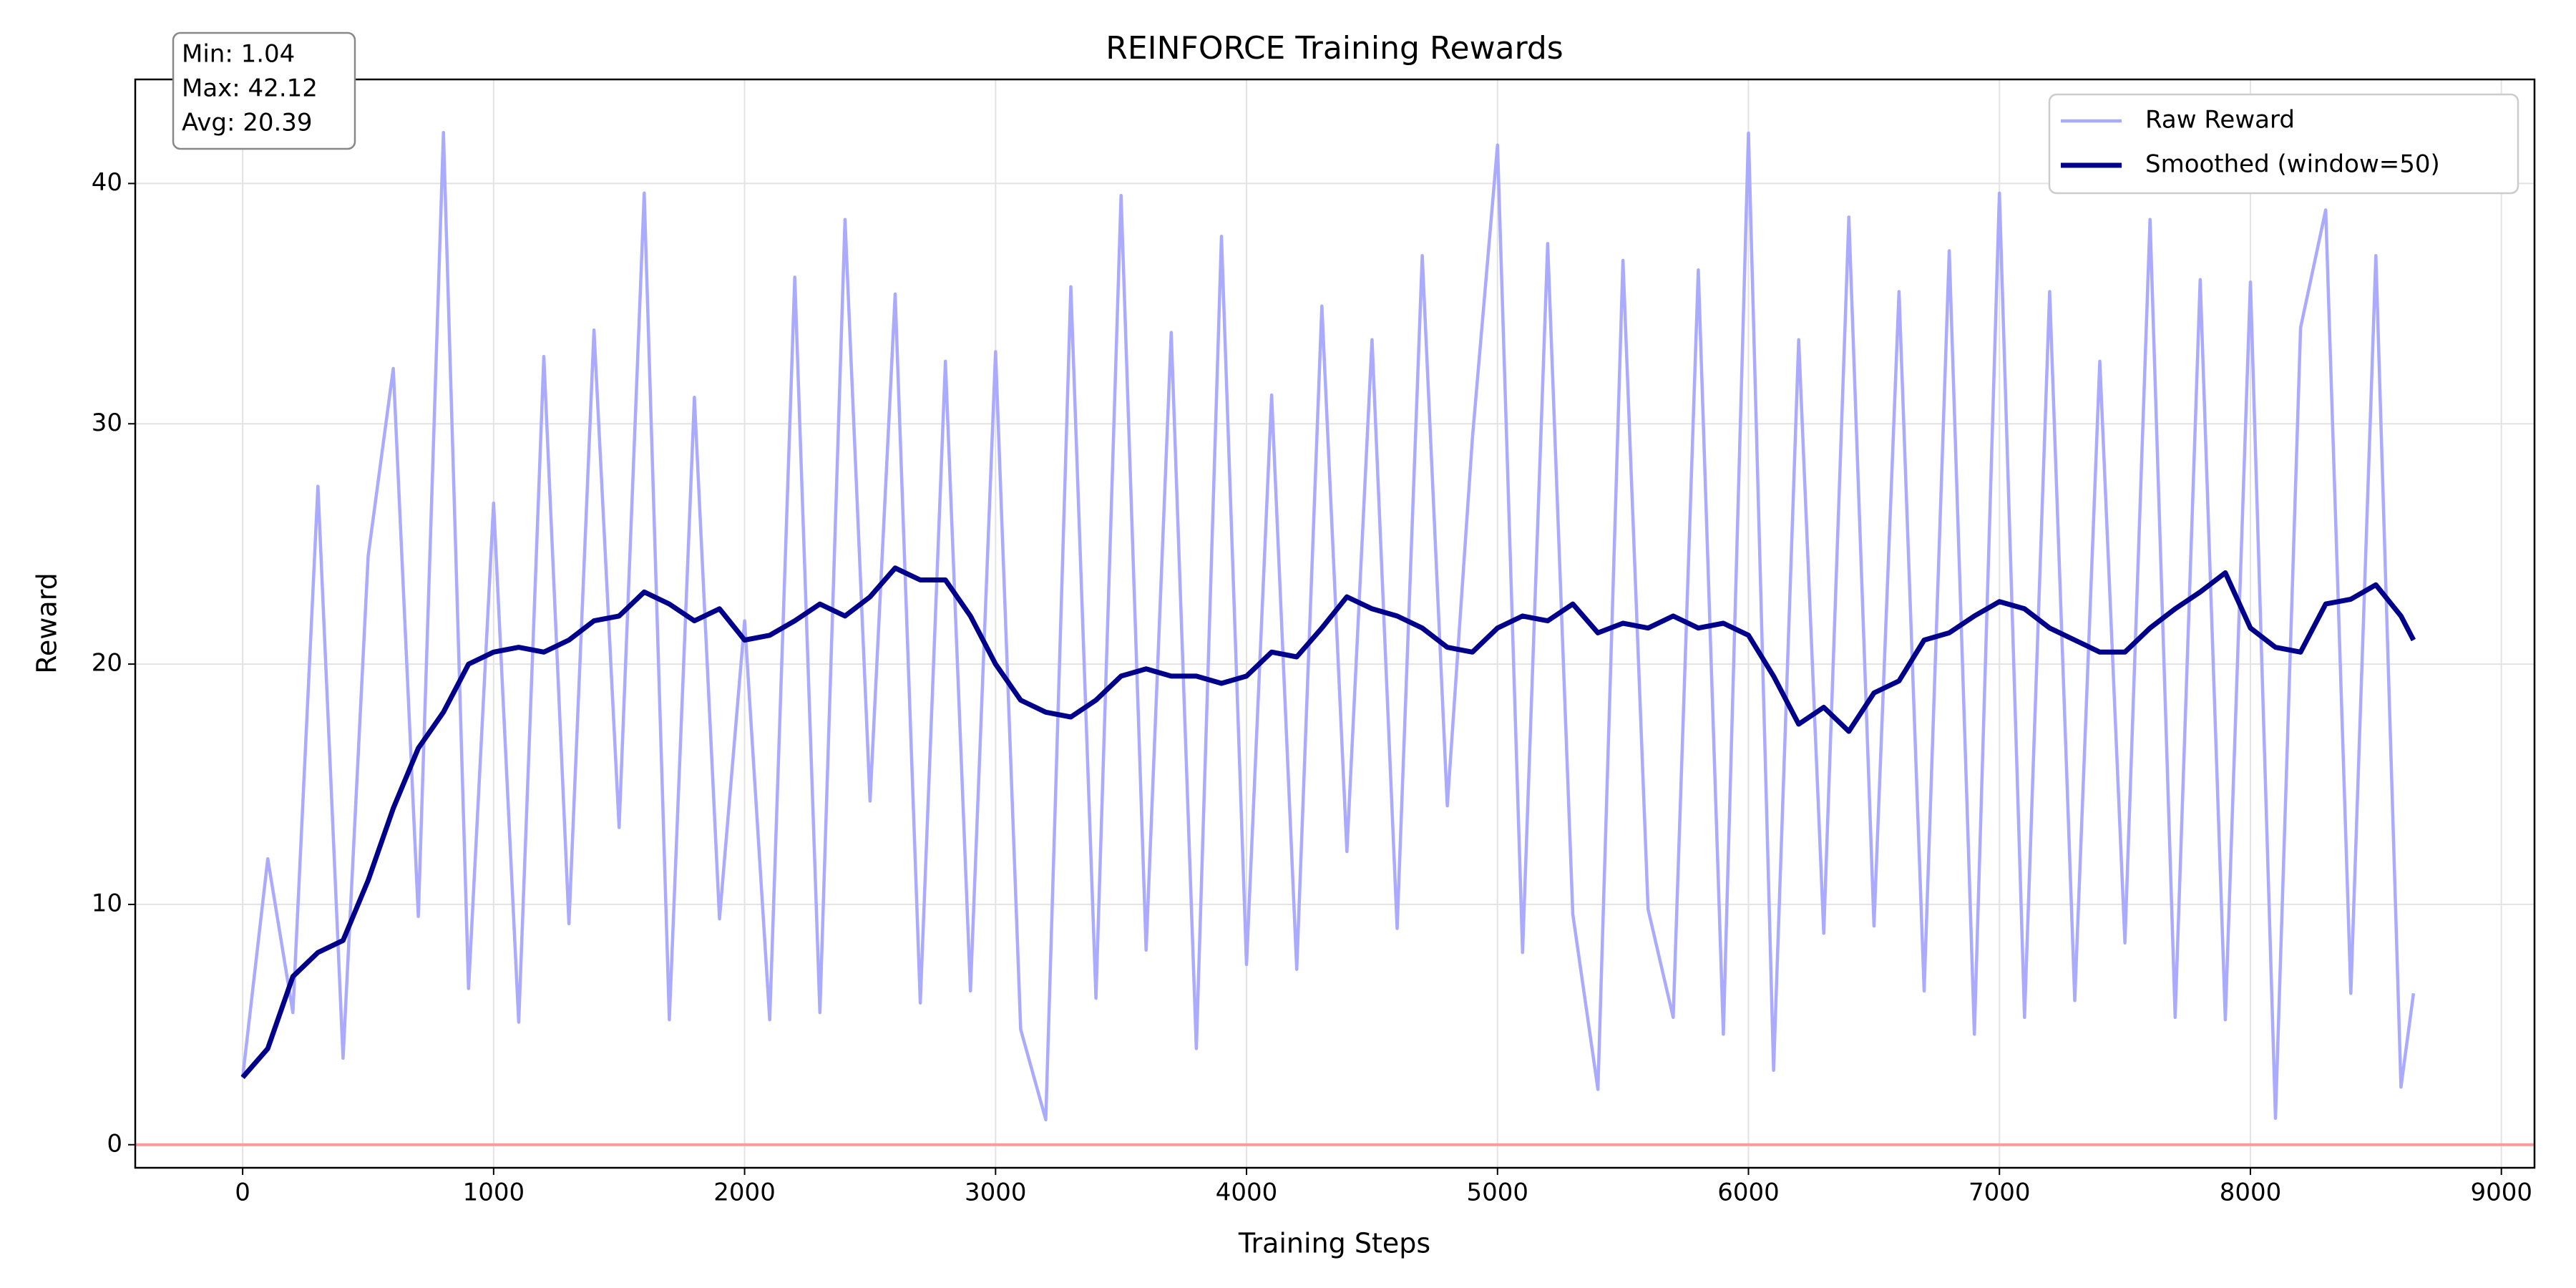 The image size is (2576, 1288). Describe the element at coordinates (1999, 1193) in the screenshot. I see `x-tick-label: 7000` at that location.